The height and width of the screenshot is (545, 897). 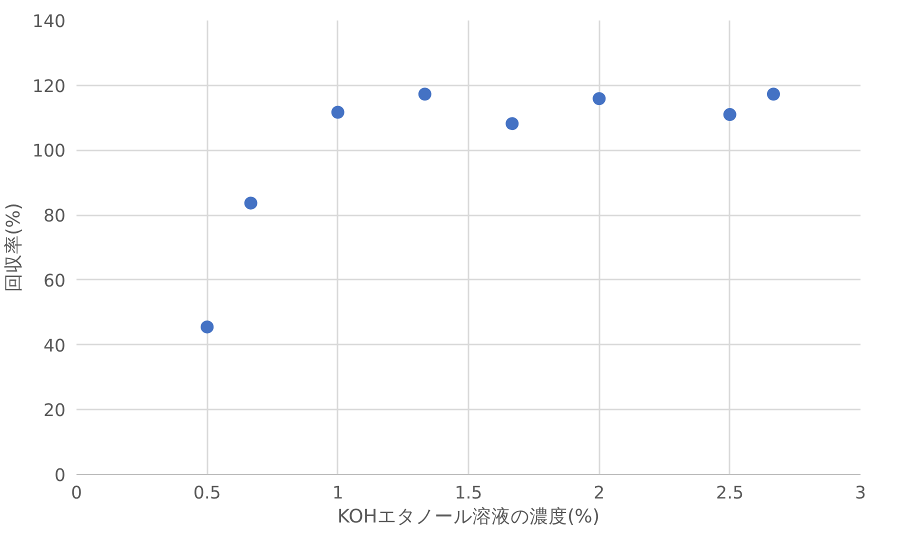 I want to click on y-tick-label: 60, so click(x=54, y=281).